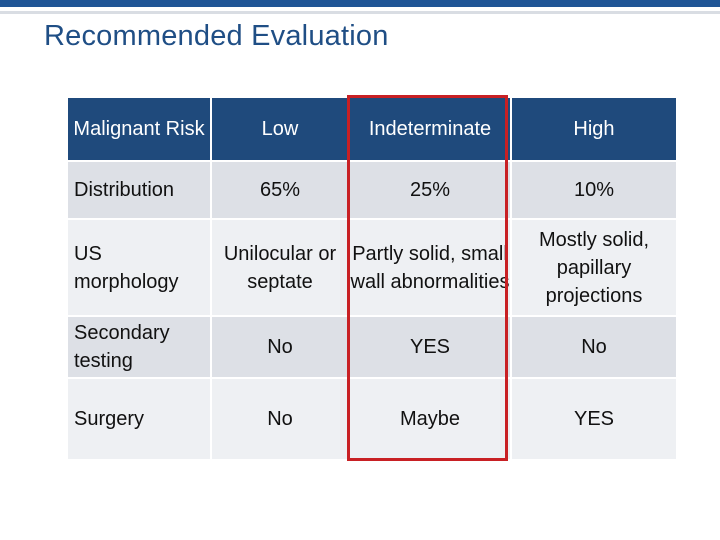 The height and width of the screenshot is (540, 720). Describe the element at coordinates (280, 129) in the screenshot. I see `header-low: Low` at that location.